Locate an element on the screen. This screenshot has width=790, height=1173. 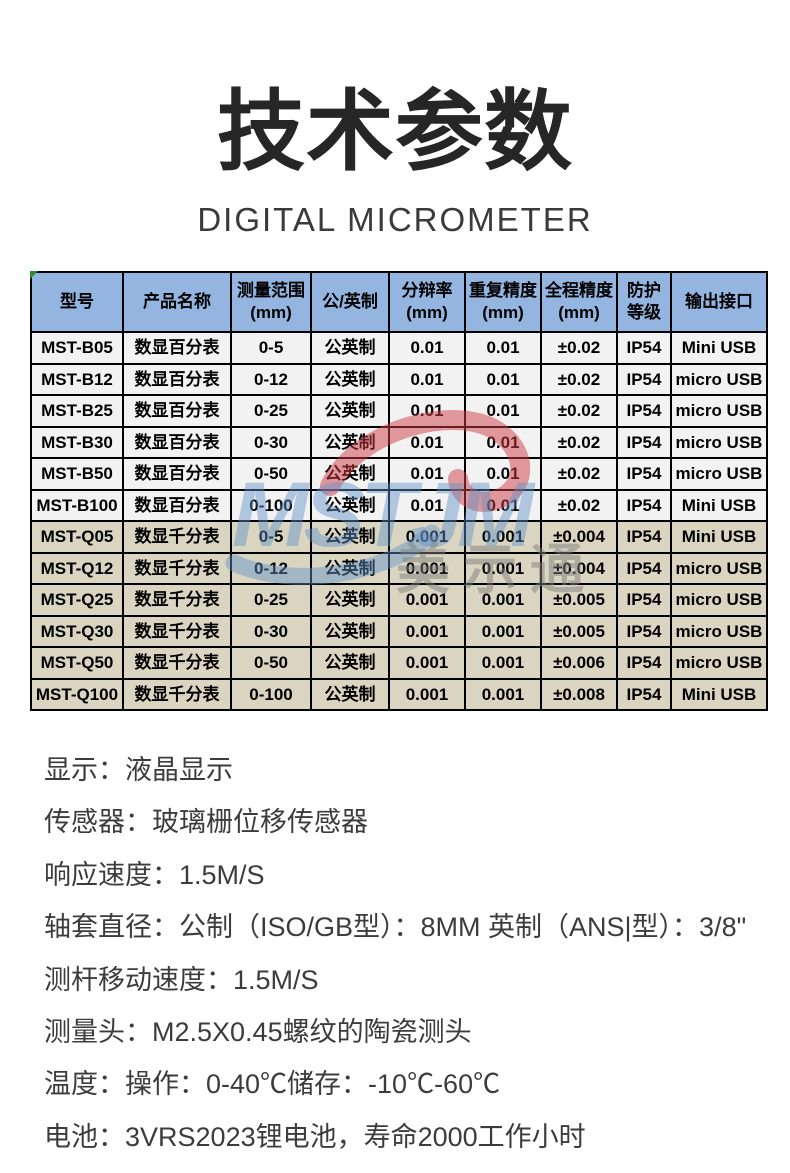
cell-model: MST-Q12 is located at coordinates (77, 568).